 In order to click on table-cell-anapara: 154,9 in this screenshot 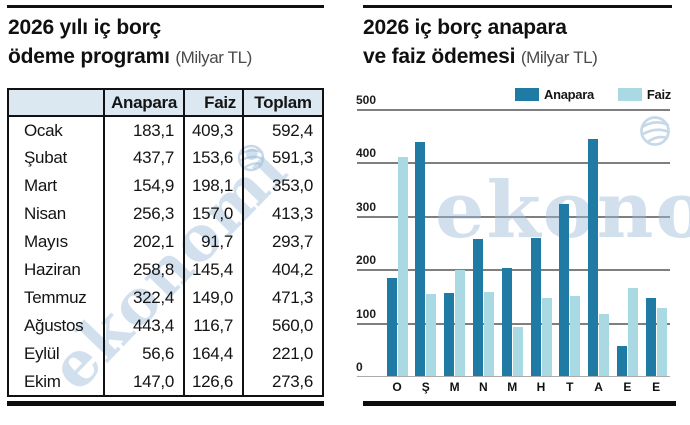, I will do `click(144, 186)`.